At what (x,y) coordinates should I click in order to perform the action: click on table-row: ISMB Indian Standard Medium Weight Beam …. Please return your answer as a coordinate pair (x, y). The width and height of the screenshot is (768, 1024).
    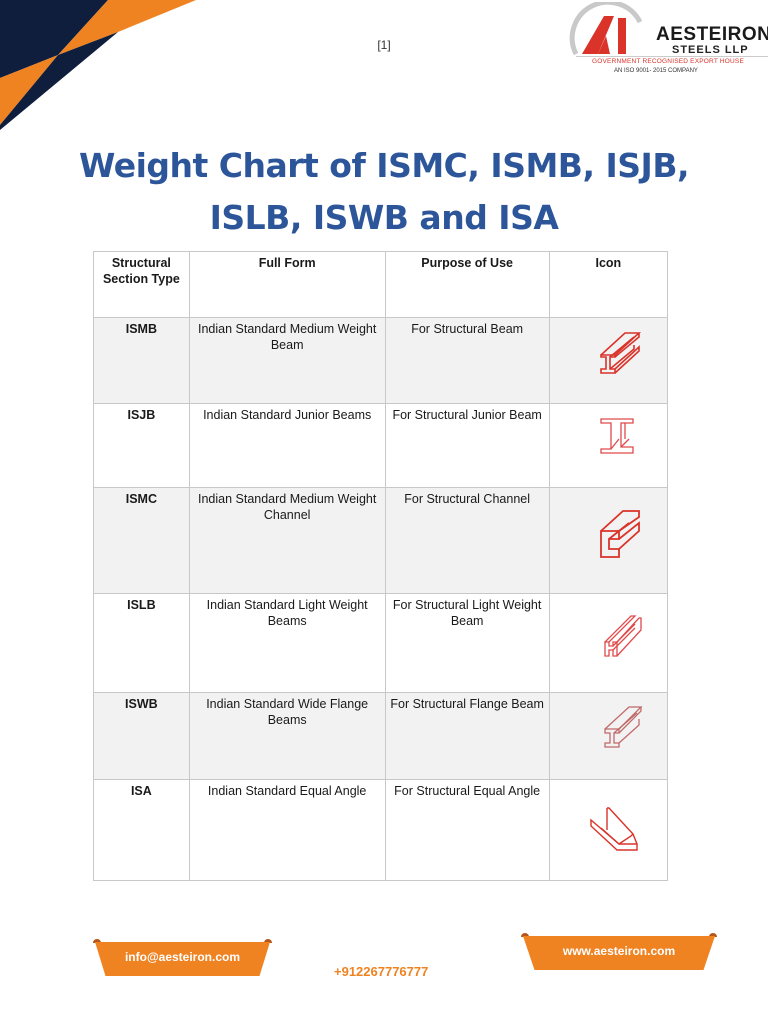
    Looking at the image, I should click on (381, 360).